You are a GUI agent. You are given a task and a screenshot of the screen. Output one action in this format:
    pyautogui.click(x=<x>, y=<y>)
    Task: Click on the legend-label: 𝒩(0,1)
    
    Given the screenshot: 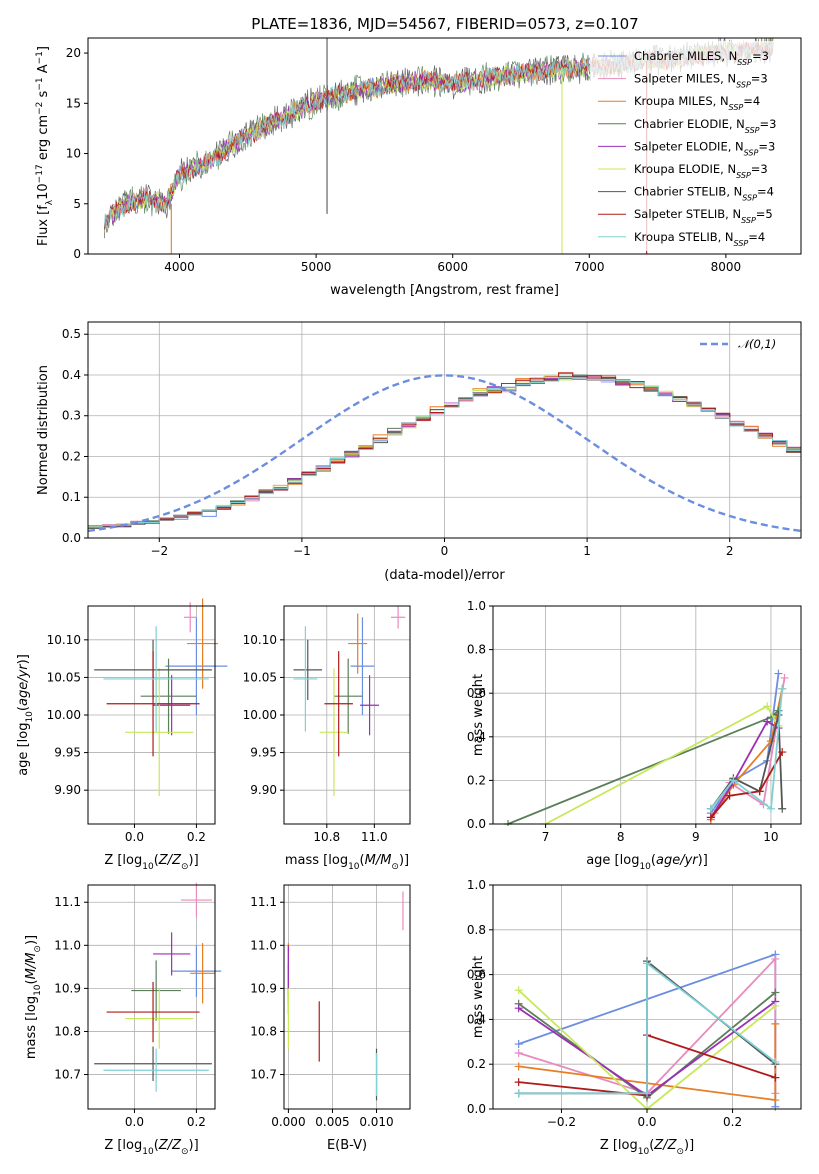 What is the action you would take?
    pyautogui.click(x=757, y=344)
    